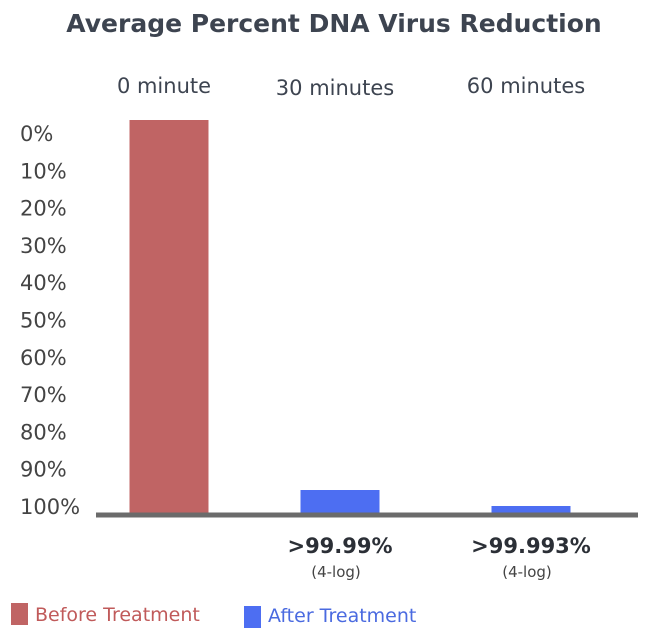  I want to click on y-tick-label: 70%, so click(43, 395).